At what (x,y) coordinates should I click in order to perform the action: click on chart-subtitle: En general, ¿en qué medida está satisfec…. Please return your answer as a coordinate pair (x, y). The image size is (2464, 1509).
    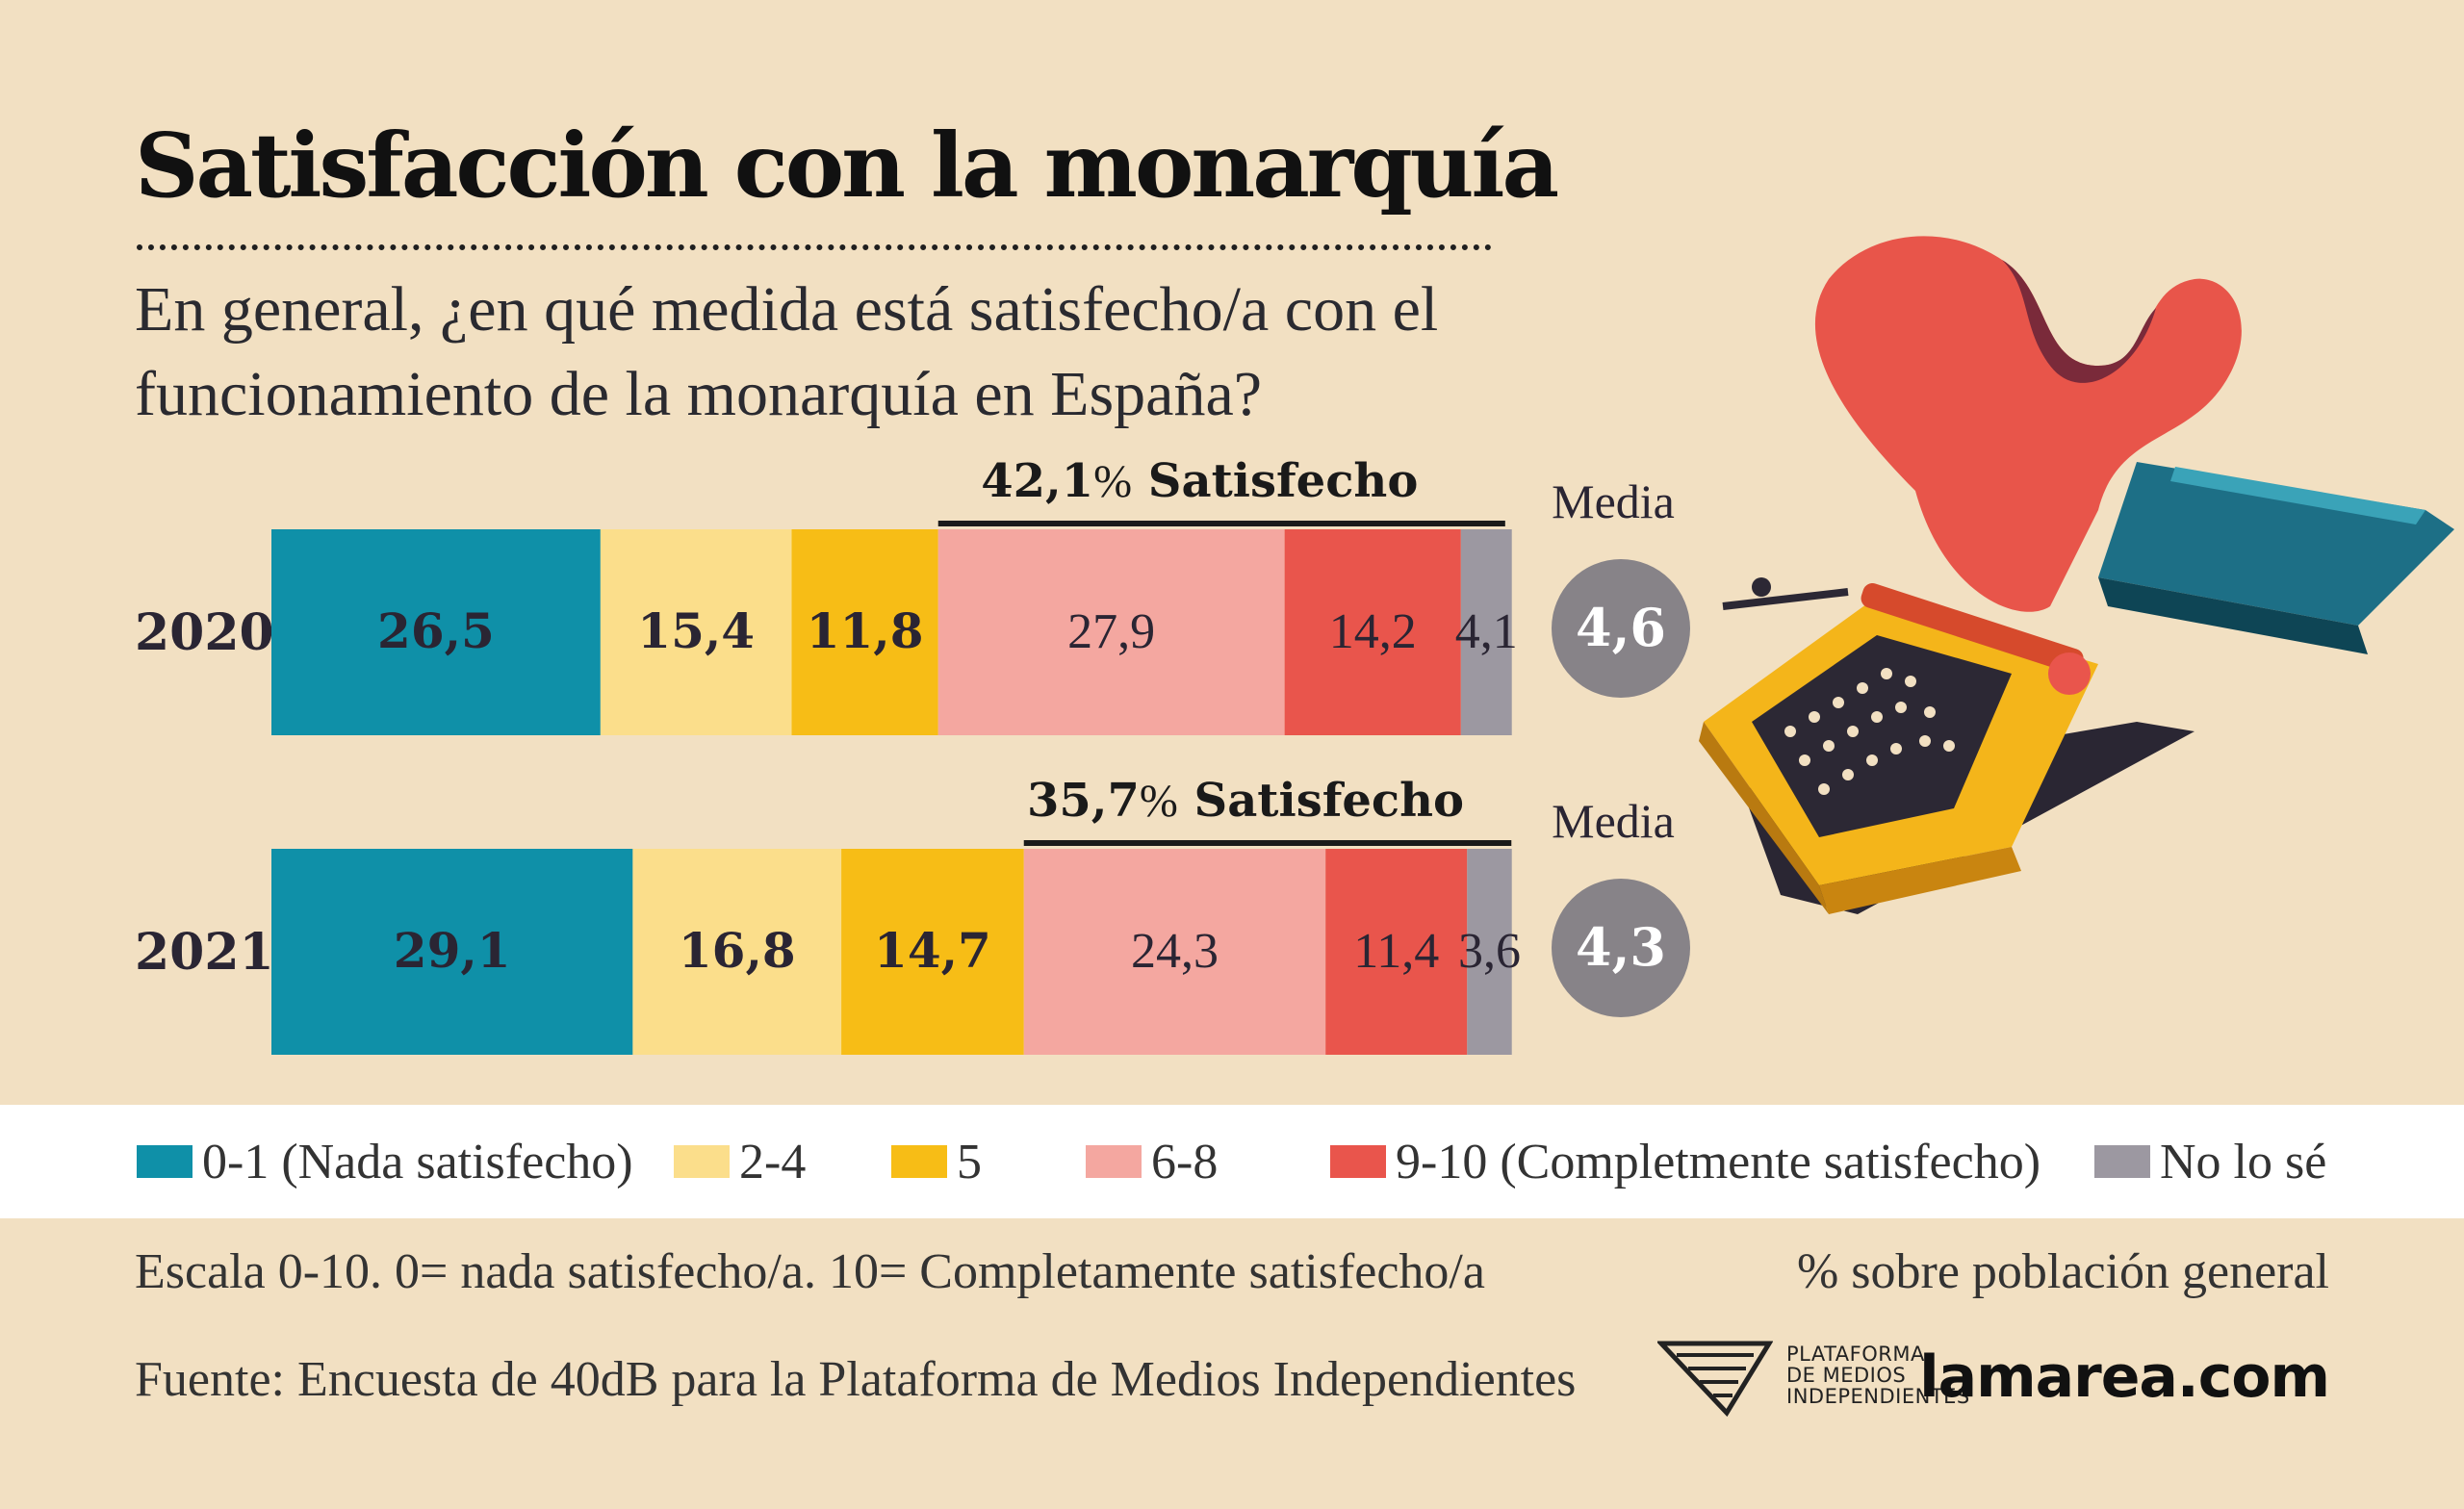
    Looking at the image, I should click on (787, 351).